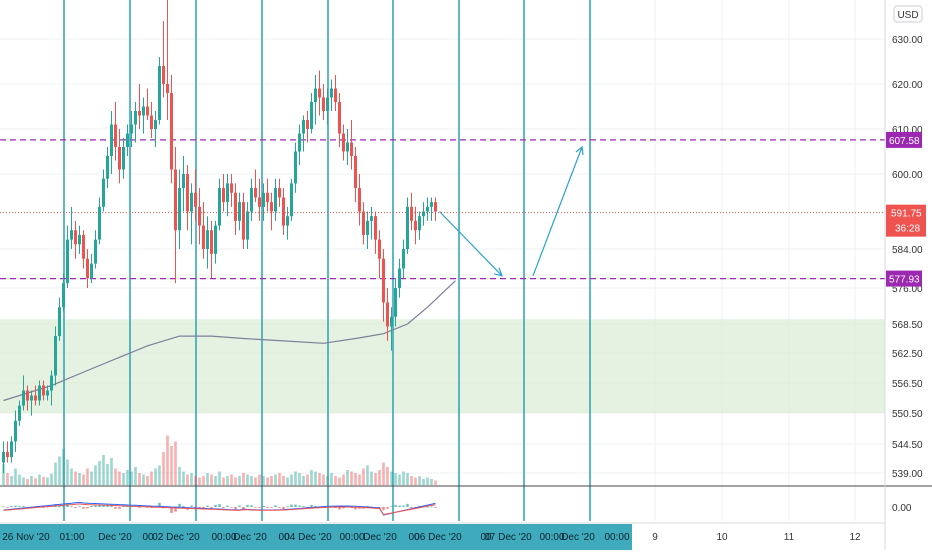  Describe the element at coordinates (722, 537) in the screenshot. I see `time-tick-label: 10` at that location.